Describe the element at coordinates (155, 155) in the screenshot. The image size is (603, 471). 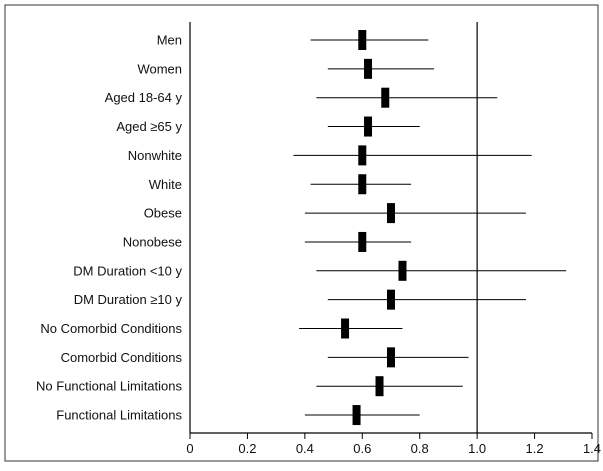
I see `category-label: Nonwhite` at that location.